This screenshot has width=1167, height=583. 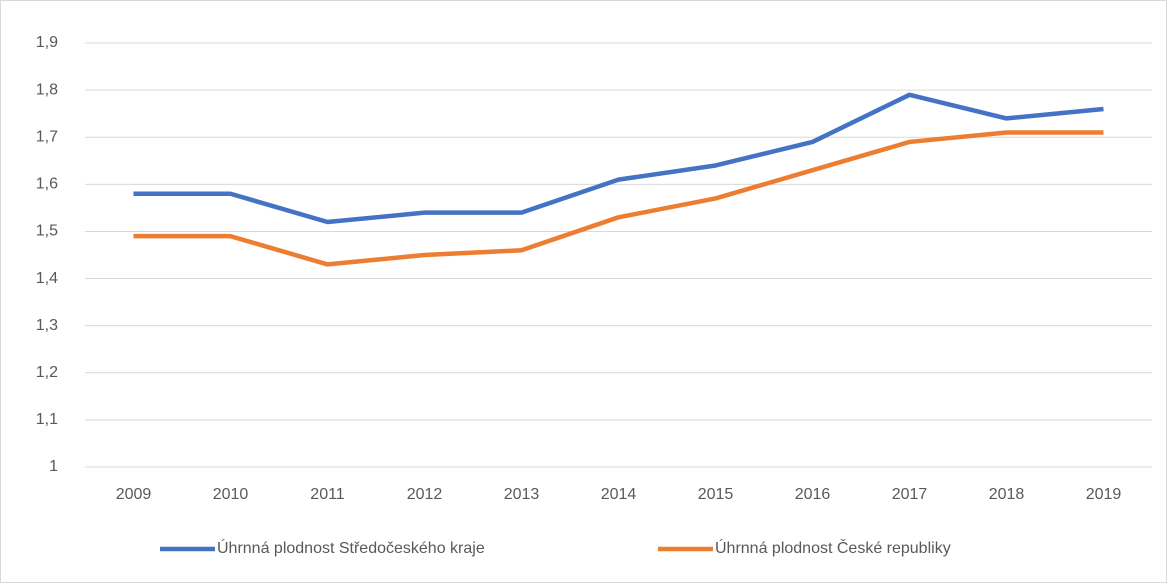 What do you see at coordinates (47, 136) in the screenshot?
I see `y-tick-label: 1,7` at bounding box center [47, 136].